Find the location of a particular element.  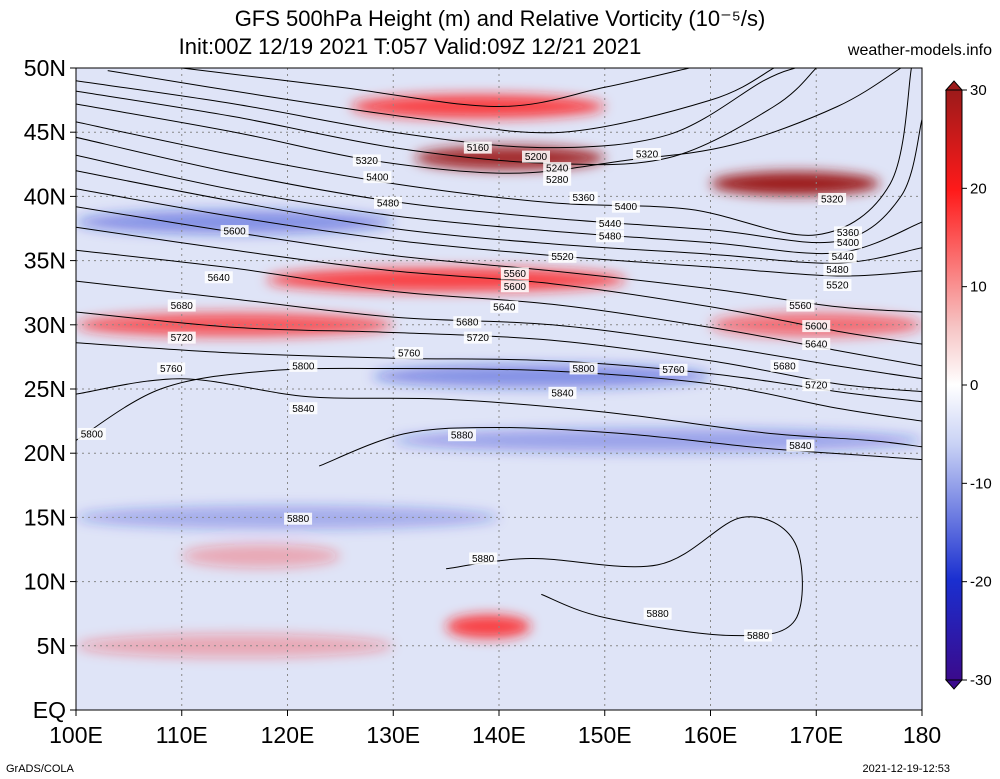

contour-label: 5280 is located at coordinates (557, 180).